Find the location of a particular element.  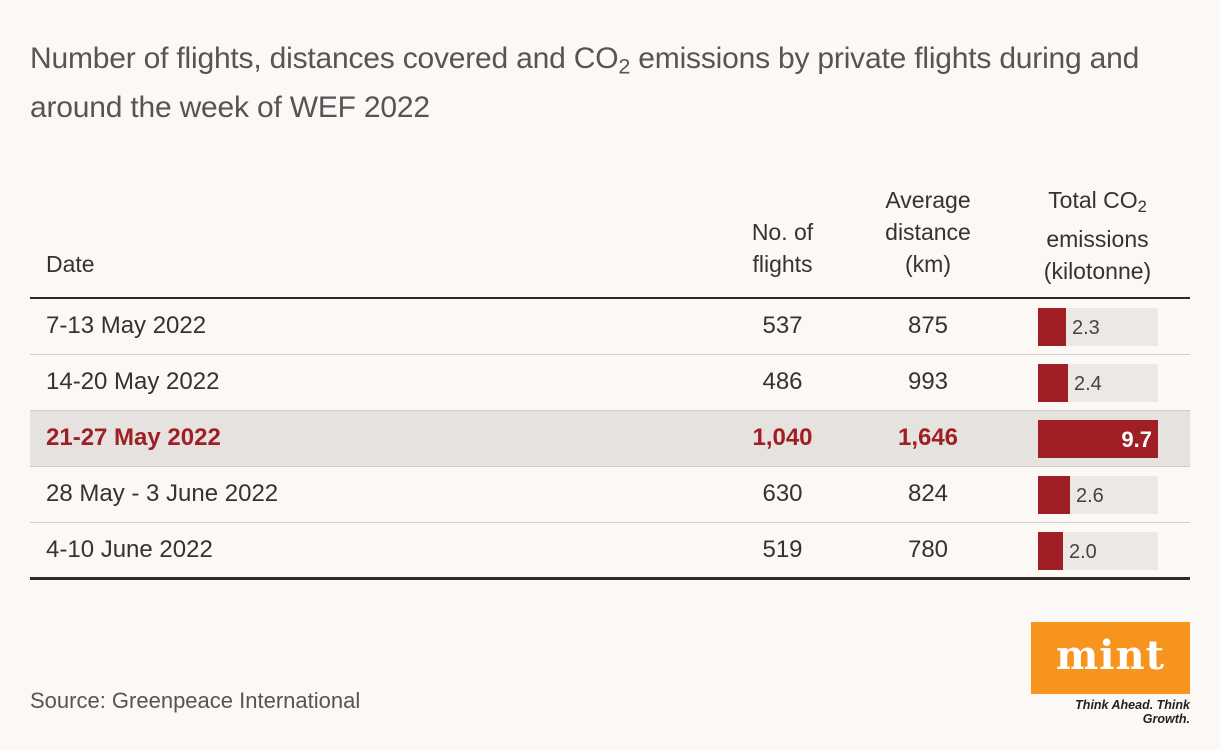

column-header-distance: Average distance (km) is located at coordinates (928, 232).